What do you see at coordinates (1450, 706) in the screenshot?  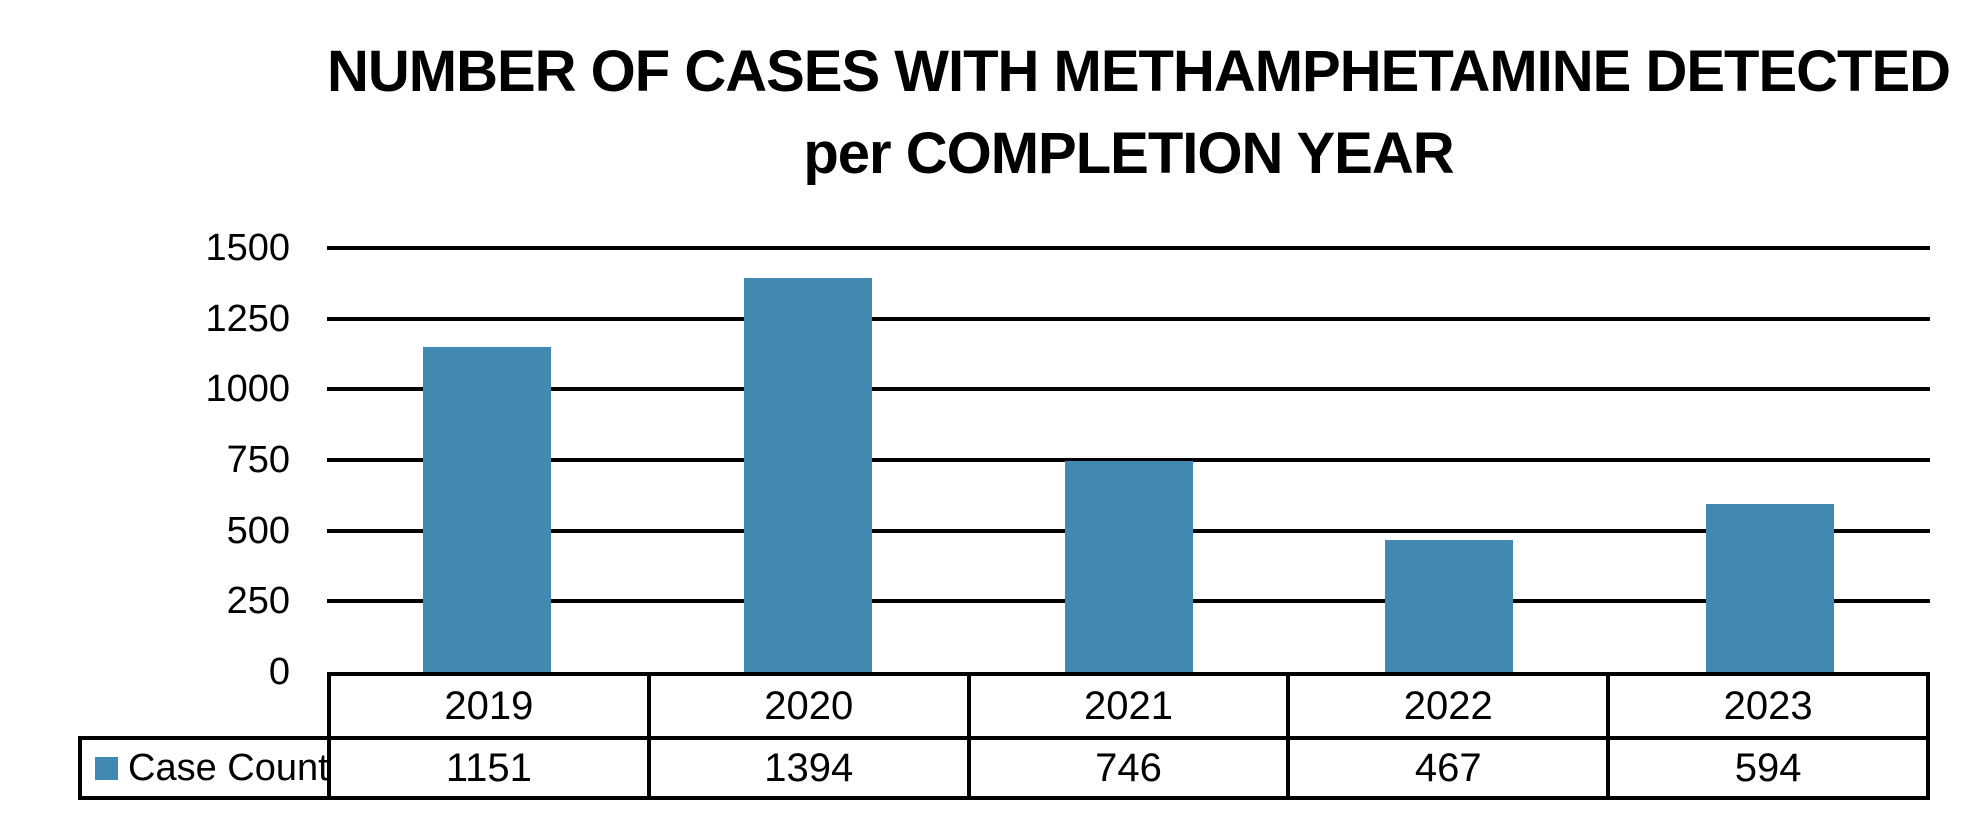 I see `category-header-2022: 2022` at bounding box center [1450, 706].